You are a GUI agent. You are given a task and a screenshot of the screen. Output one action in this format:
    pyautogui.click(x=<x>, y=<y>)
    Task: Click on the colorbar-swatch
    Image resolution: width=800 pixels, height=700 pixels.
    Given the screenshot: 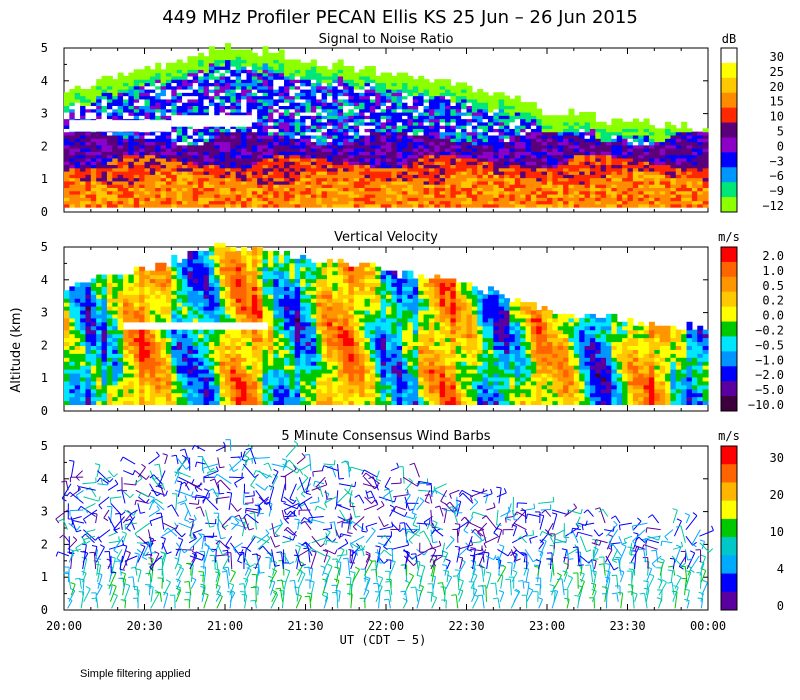 What is the action you would take?
    pyautogui.click(x=729, y=175)
    